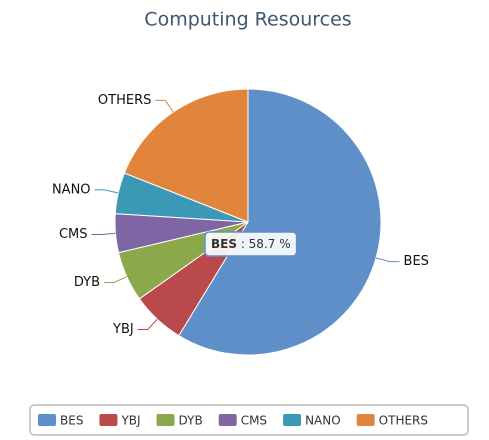 The height and width of the screenshot is (440, 489). What do you see at coordinates (191, 421) in the screenshot?
I see `legend-label: DYB` at bounding box center [191, 421].